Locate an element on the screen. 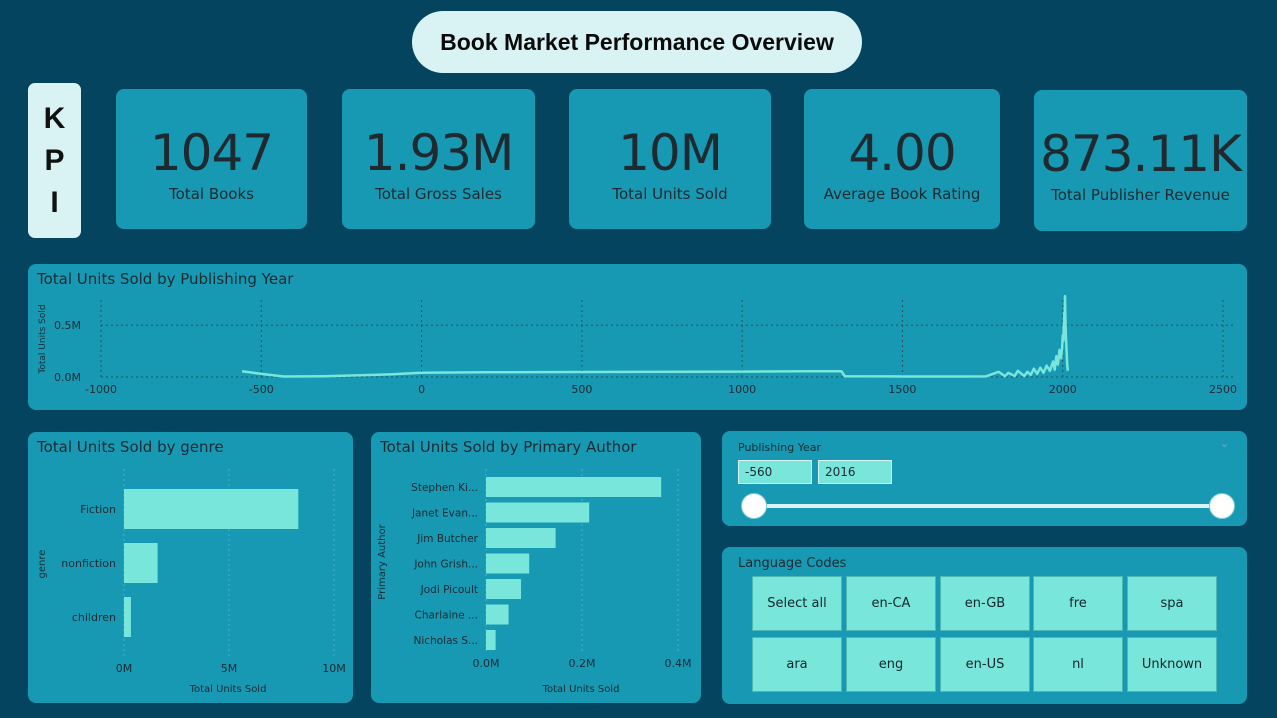 The height and width of the screenshot is (718, 1277). kpi-card-average-book-rating: 4.00 Average Book Rating is located at coordinates (902, 159).